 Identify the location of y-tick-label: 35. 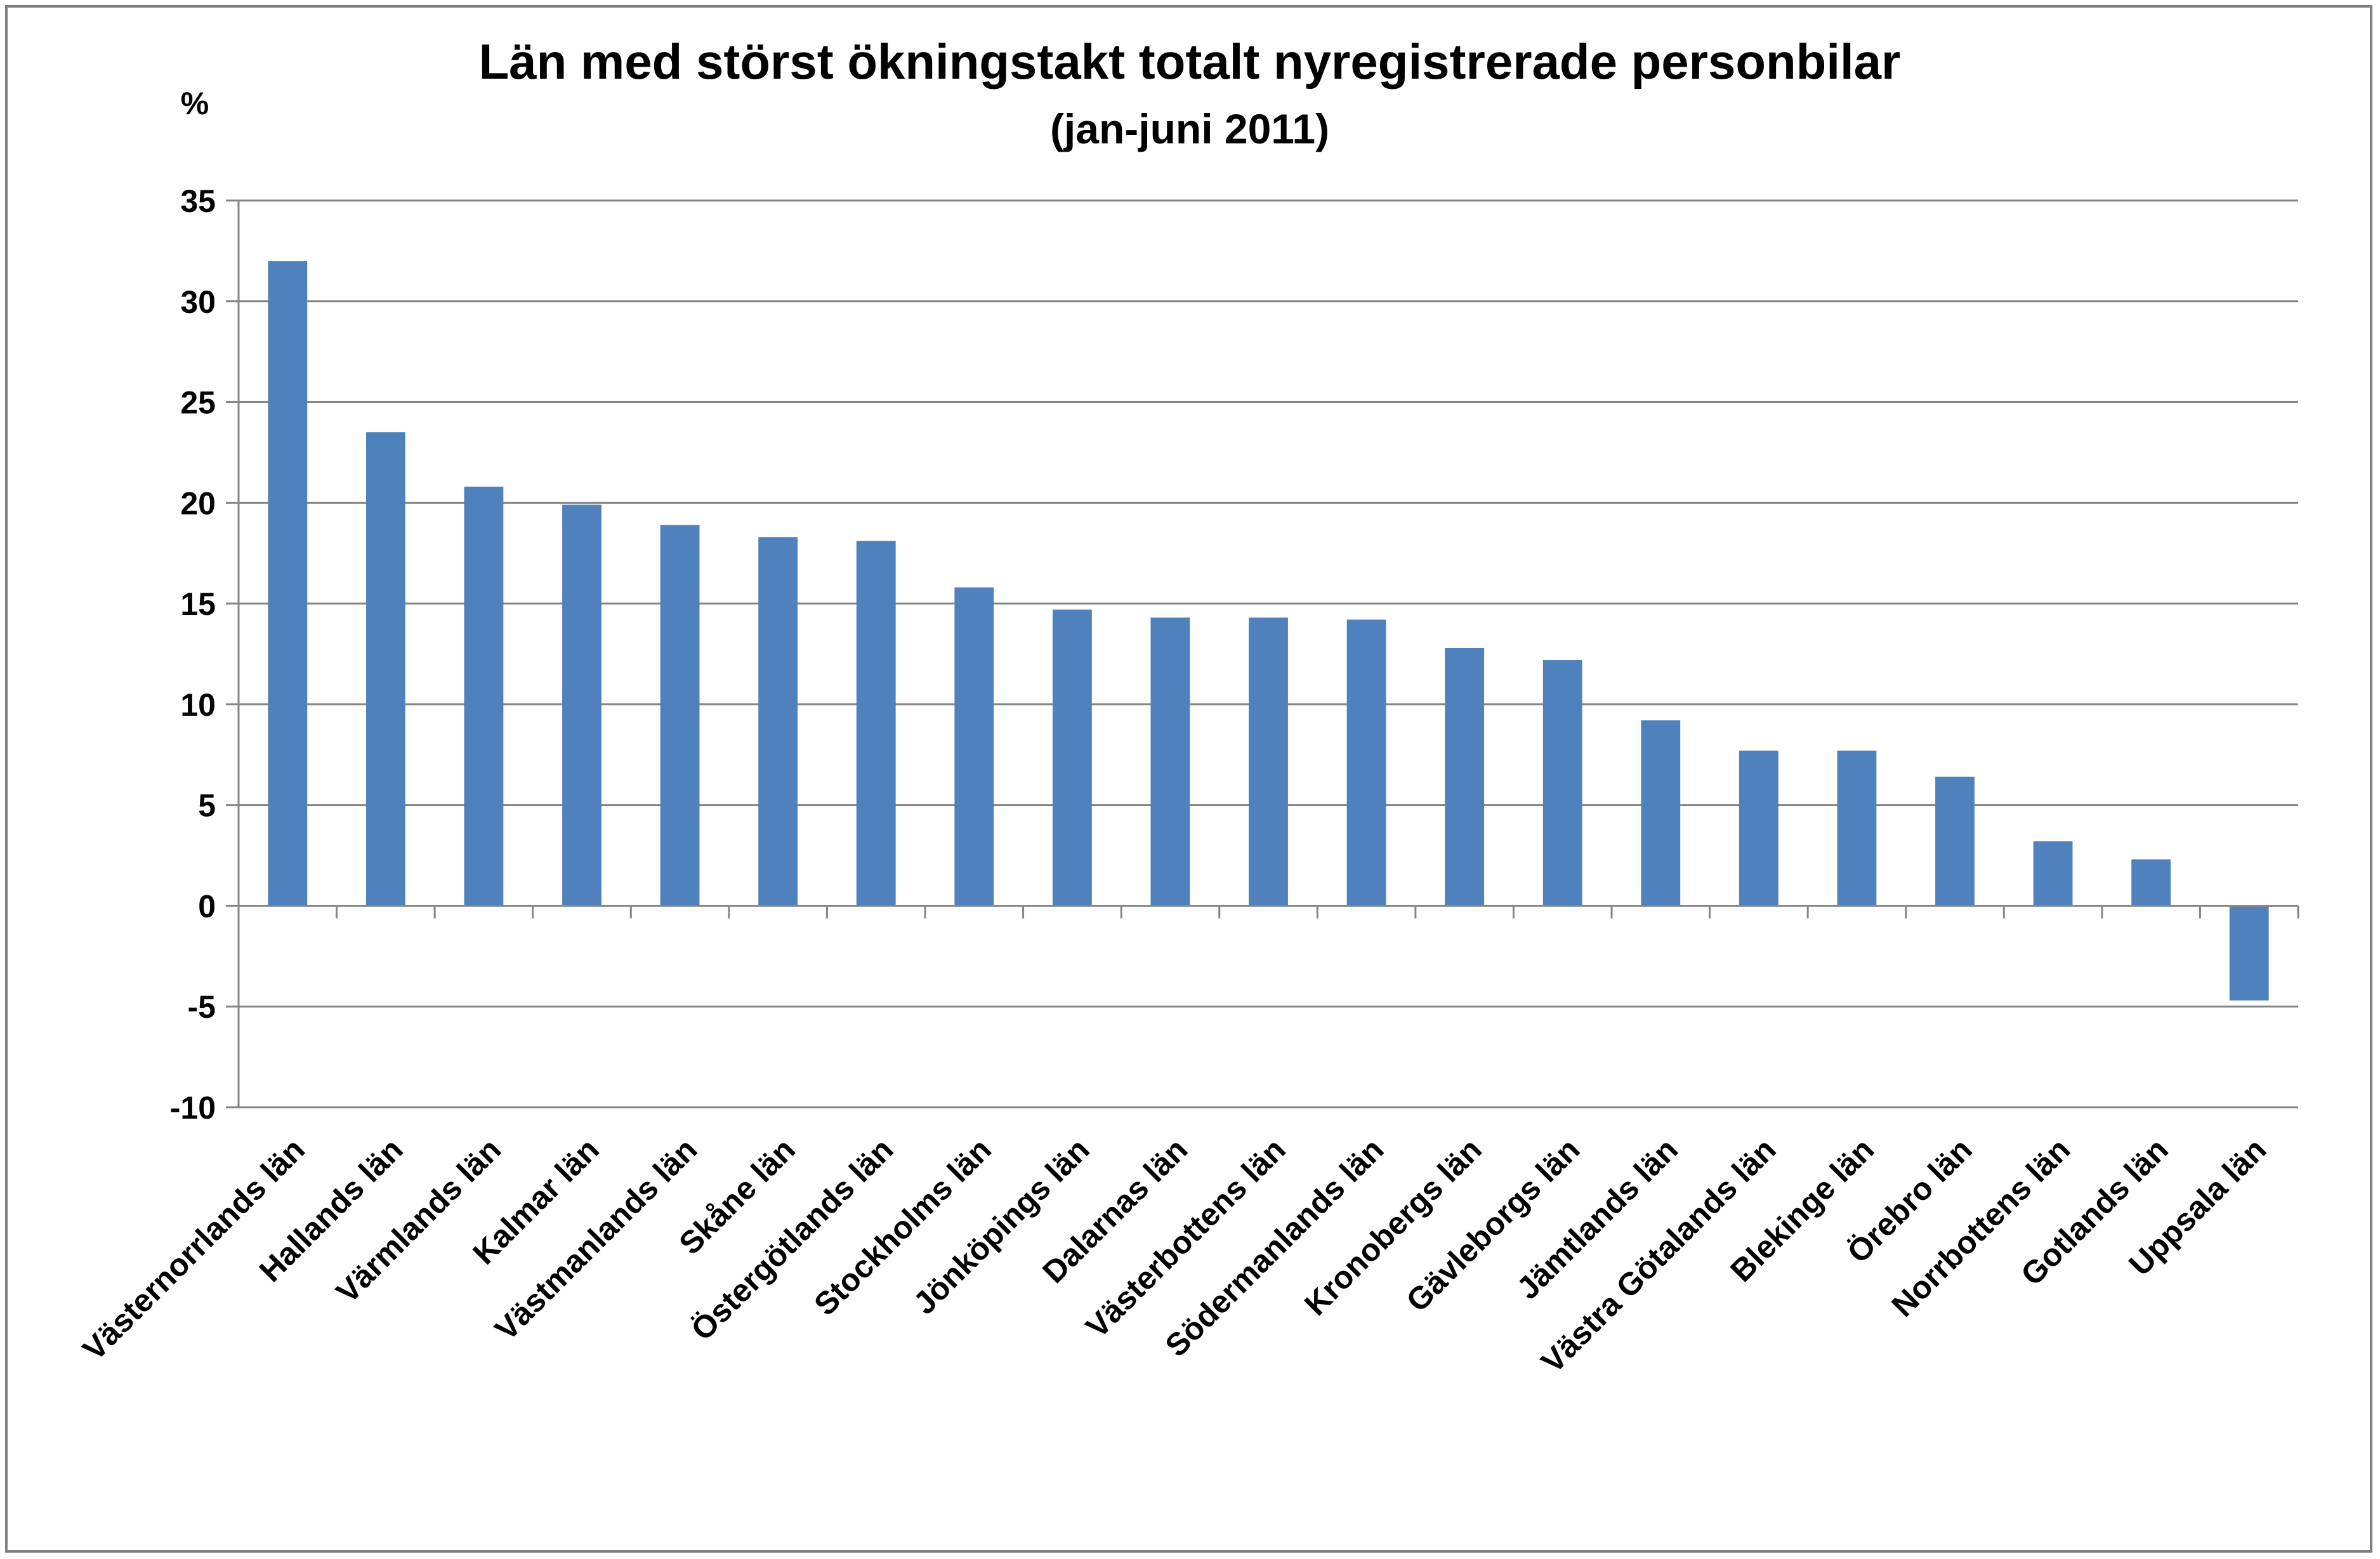
(198, 201).